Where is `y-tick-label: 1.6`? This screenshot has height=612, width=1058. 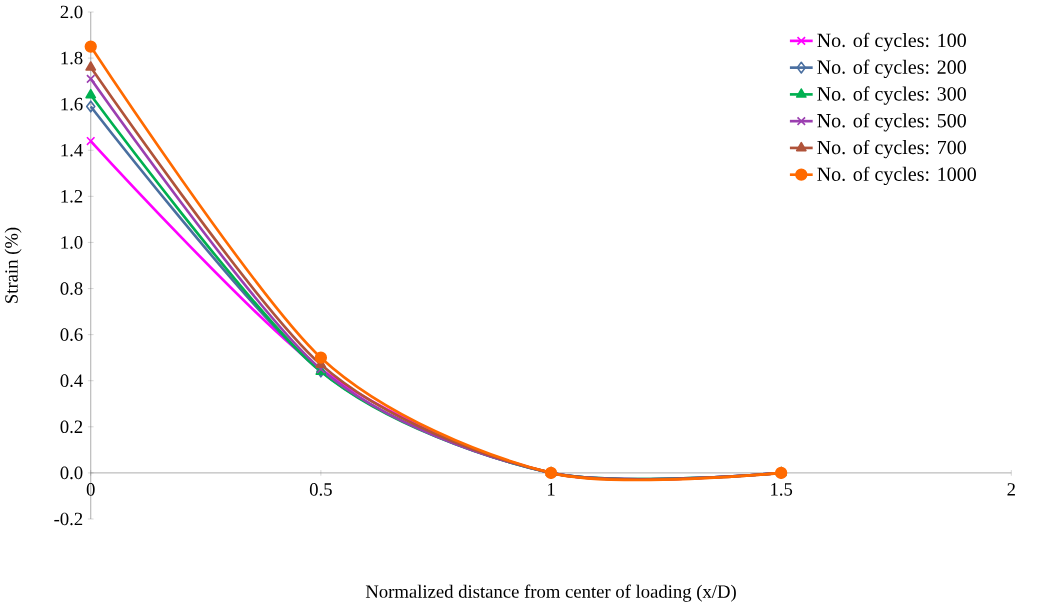
y-tick-label: 1.6 is located at coordinates (72, 104).